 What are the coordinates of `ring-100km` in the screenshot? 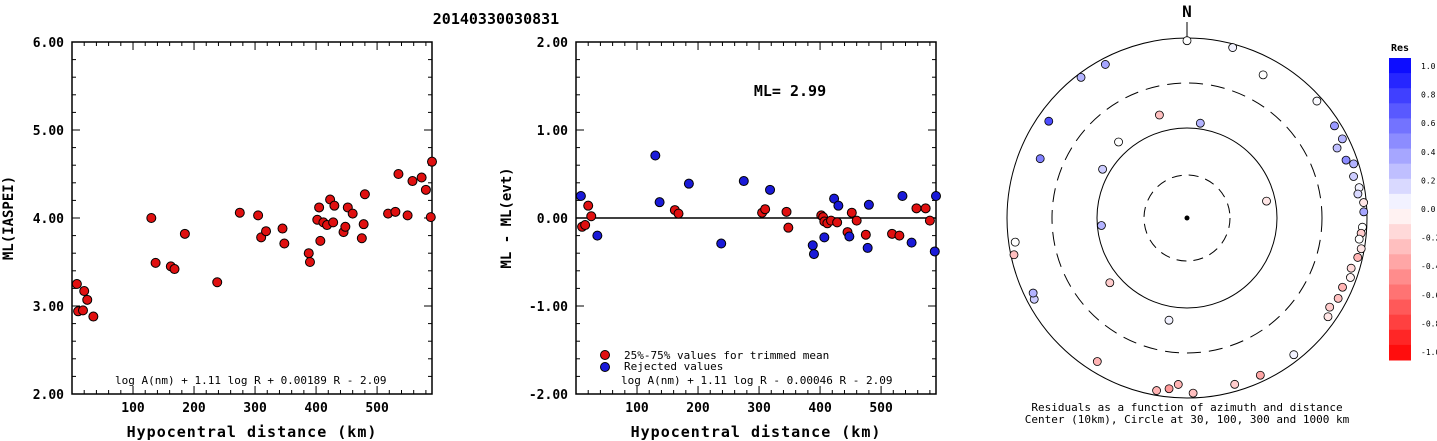 It's located at (1187, 218).